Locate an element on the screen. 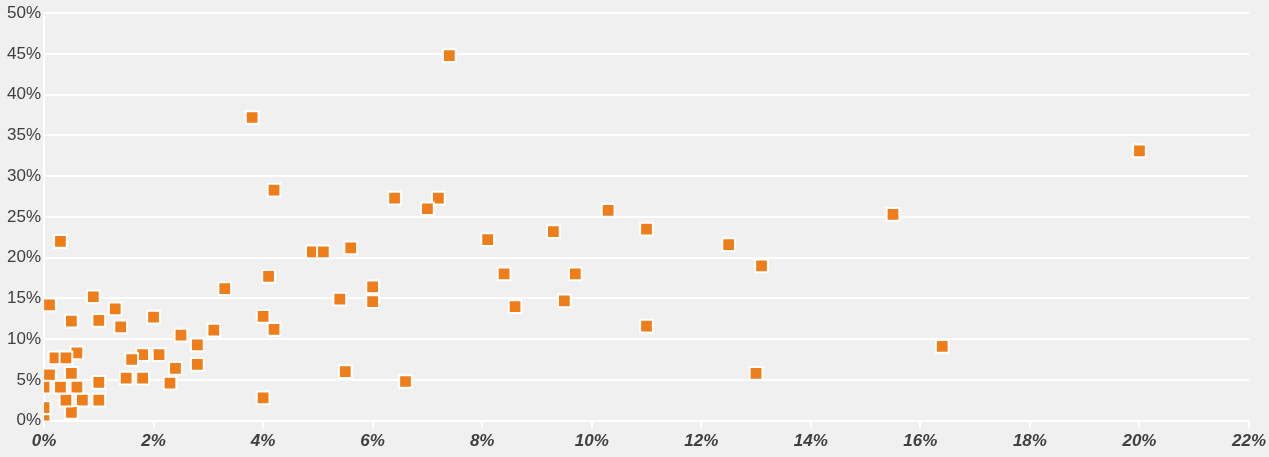 This screenshot has width=1269, height=457. x-tick-label: 6% is located at coordinates (372, 441).